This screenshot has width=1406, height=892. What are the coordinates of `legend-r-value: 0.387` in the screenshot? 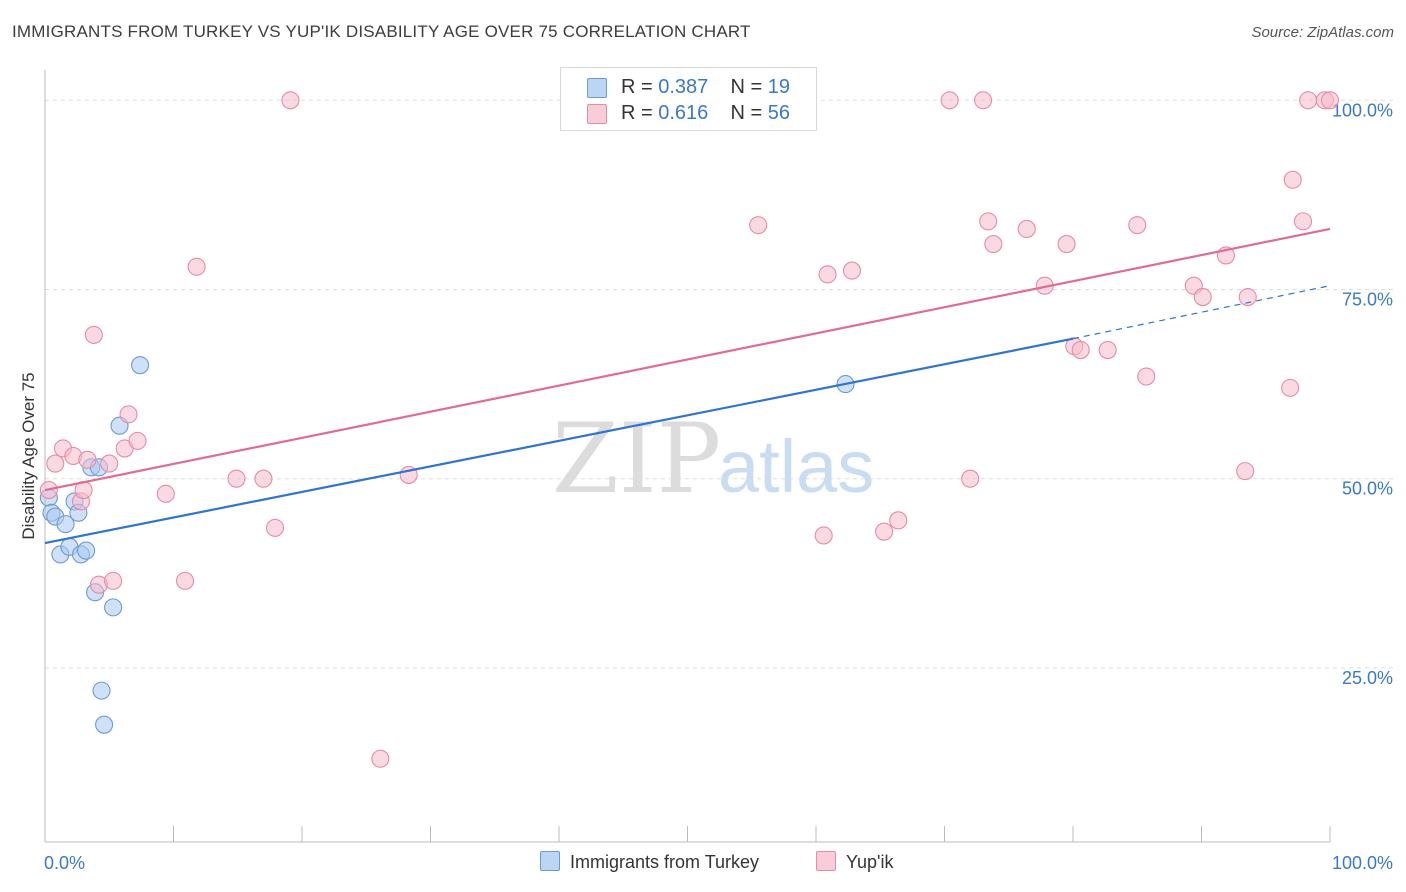 It's located at (683, 87).